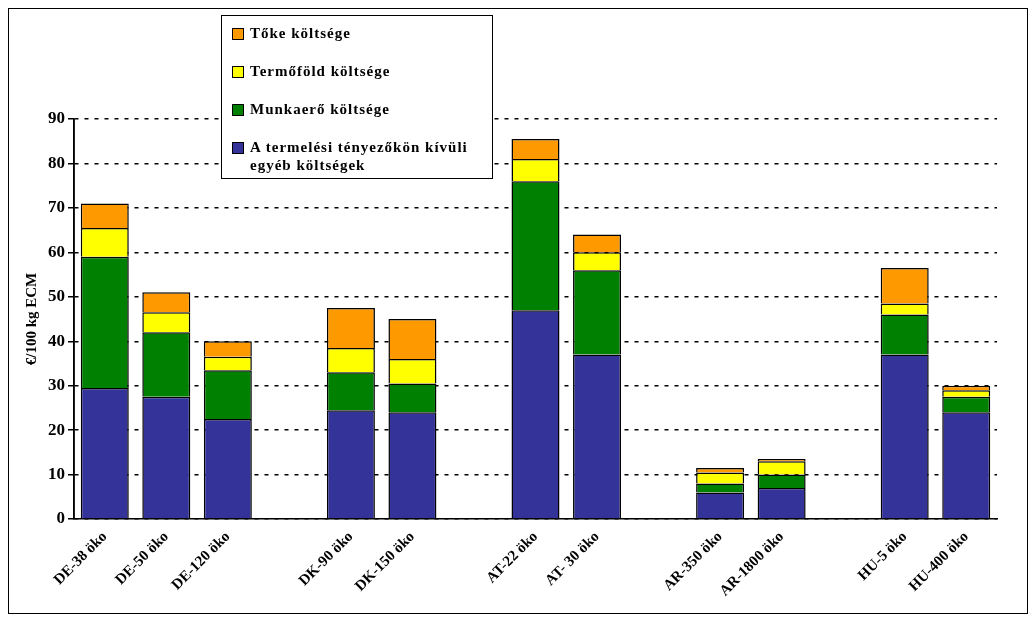  What do you see at coordinates (56, 385) in the screenshot?
I see `y-tick-label: 30` at bounding box center [56, 385].